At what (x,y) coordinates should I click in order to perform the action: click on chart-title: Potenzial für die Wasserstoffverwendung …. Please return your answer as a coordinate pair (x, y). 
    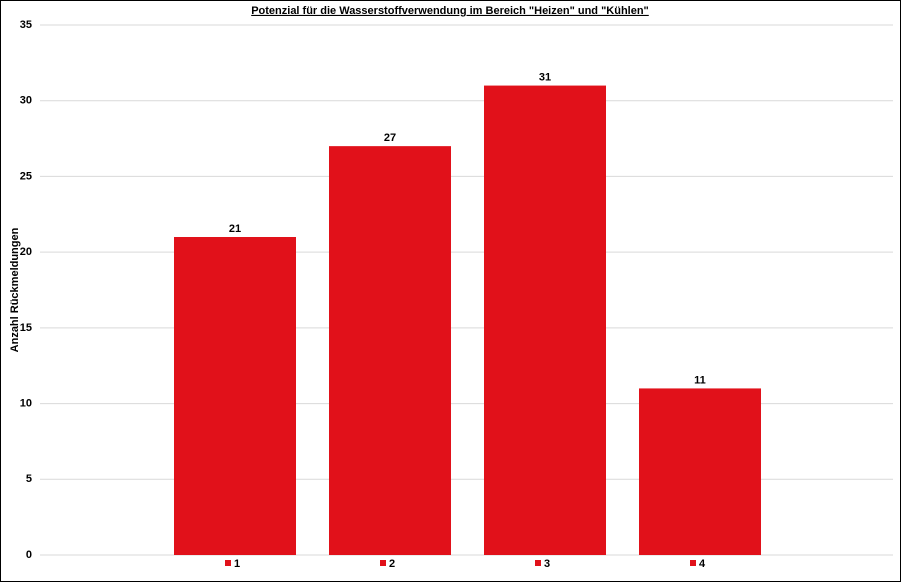
    Looking at the image, I should click on (450, 11).